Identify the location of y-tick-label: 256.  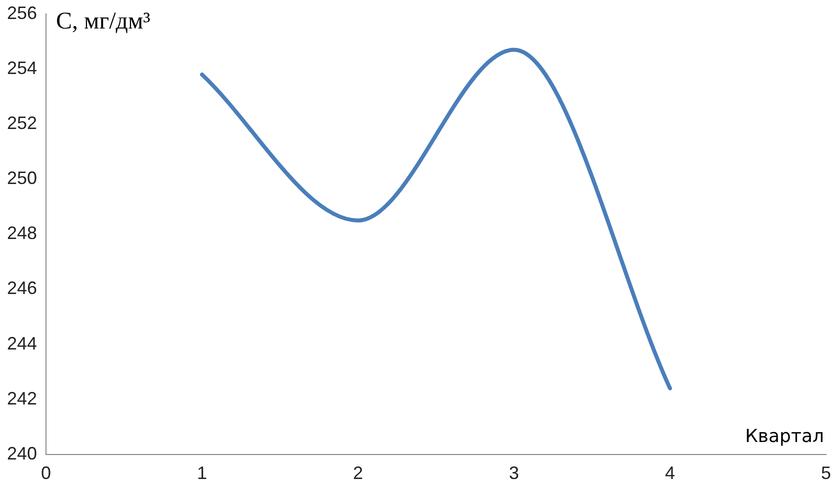
(22, 12).